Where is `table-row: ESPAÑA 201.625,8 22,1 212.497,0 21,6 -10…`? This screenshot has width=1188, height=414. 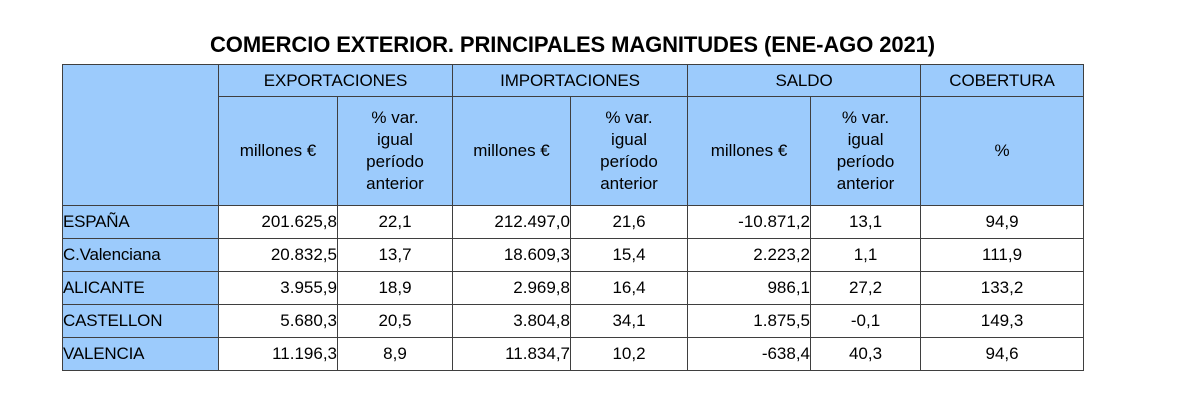 table-row: ESPAÑA 201.625,8 22,1 212.497,0 21,6 -10… is located at coordinates (573, 222).